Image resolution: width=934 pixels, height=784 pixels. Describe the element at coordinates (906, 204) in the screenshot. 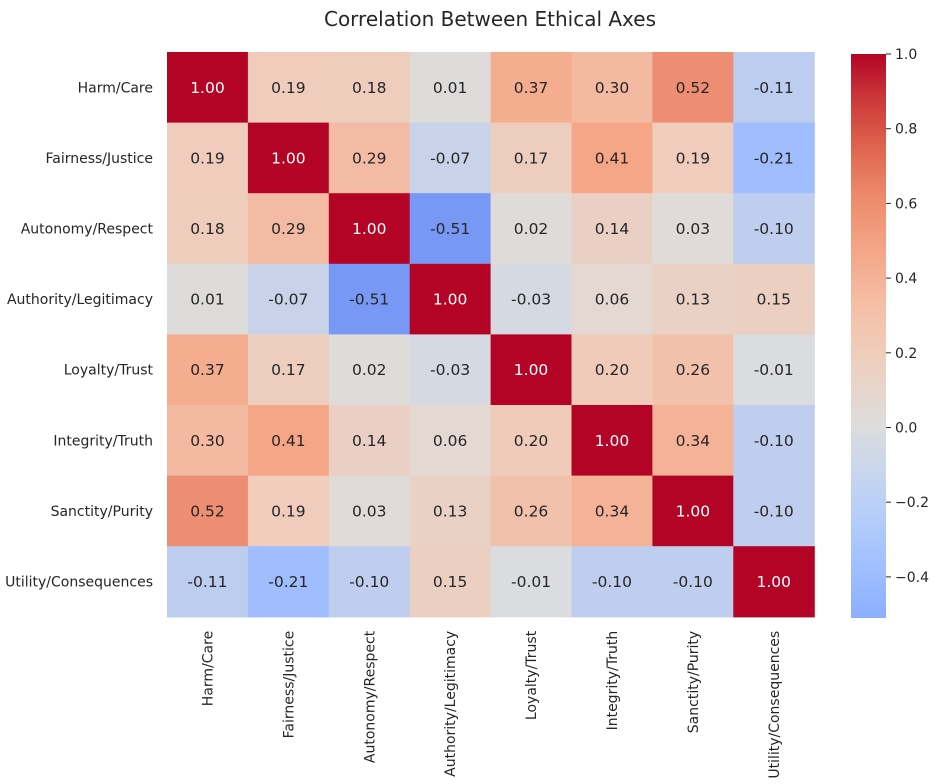

I see `colorbar-tick-label: 0.6` at that location.